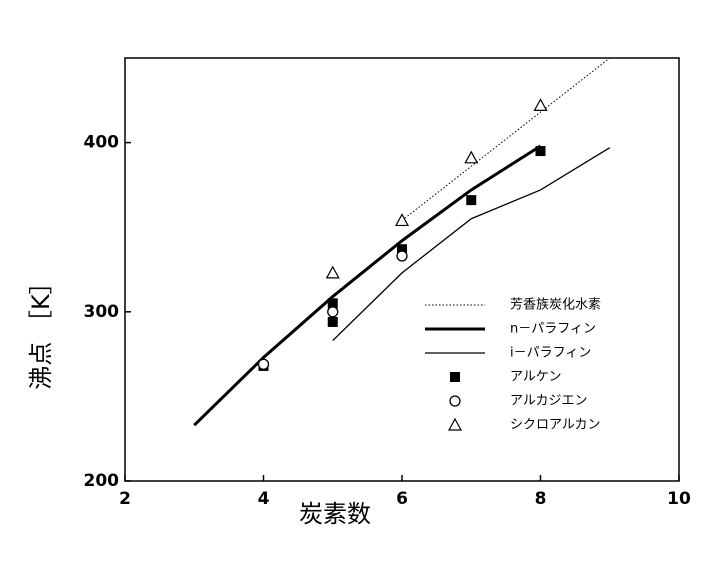 Image resolution: width=721 pixels, height=578 pixels. I want to click on x-tick-label: 4, so click(264, 499).